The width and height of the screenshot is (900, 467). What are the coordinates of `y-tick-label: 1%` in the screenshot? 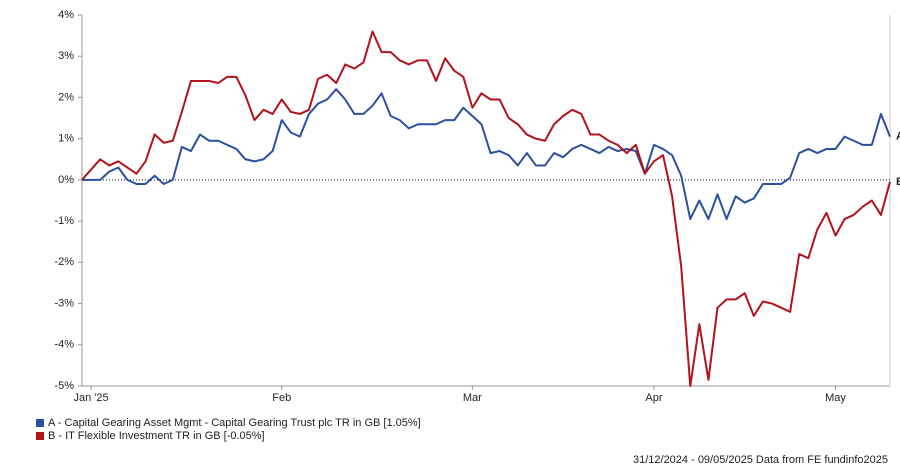 It's located at (66, 139).